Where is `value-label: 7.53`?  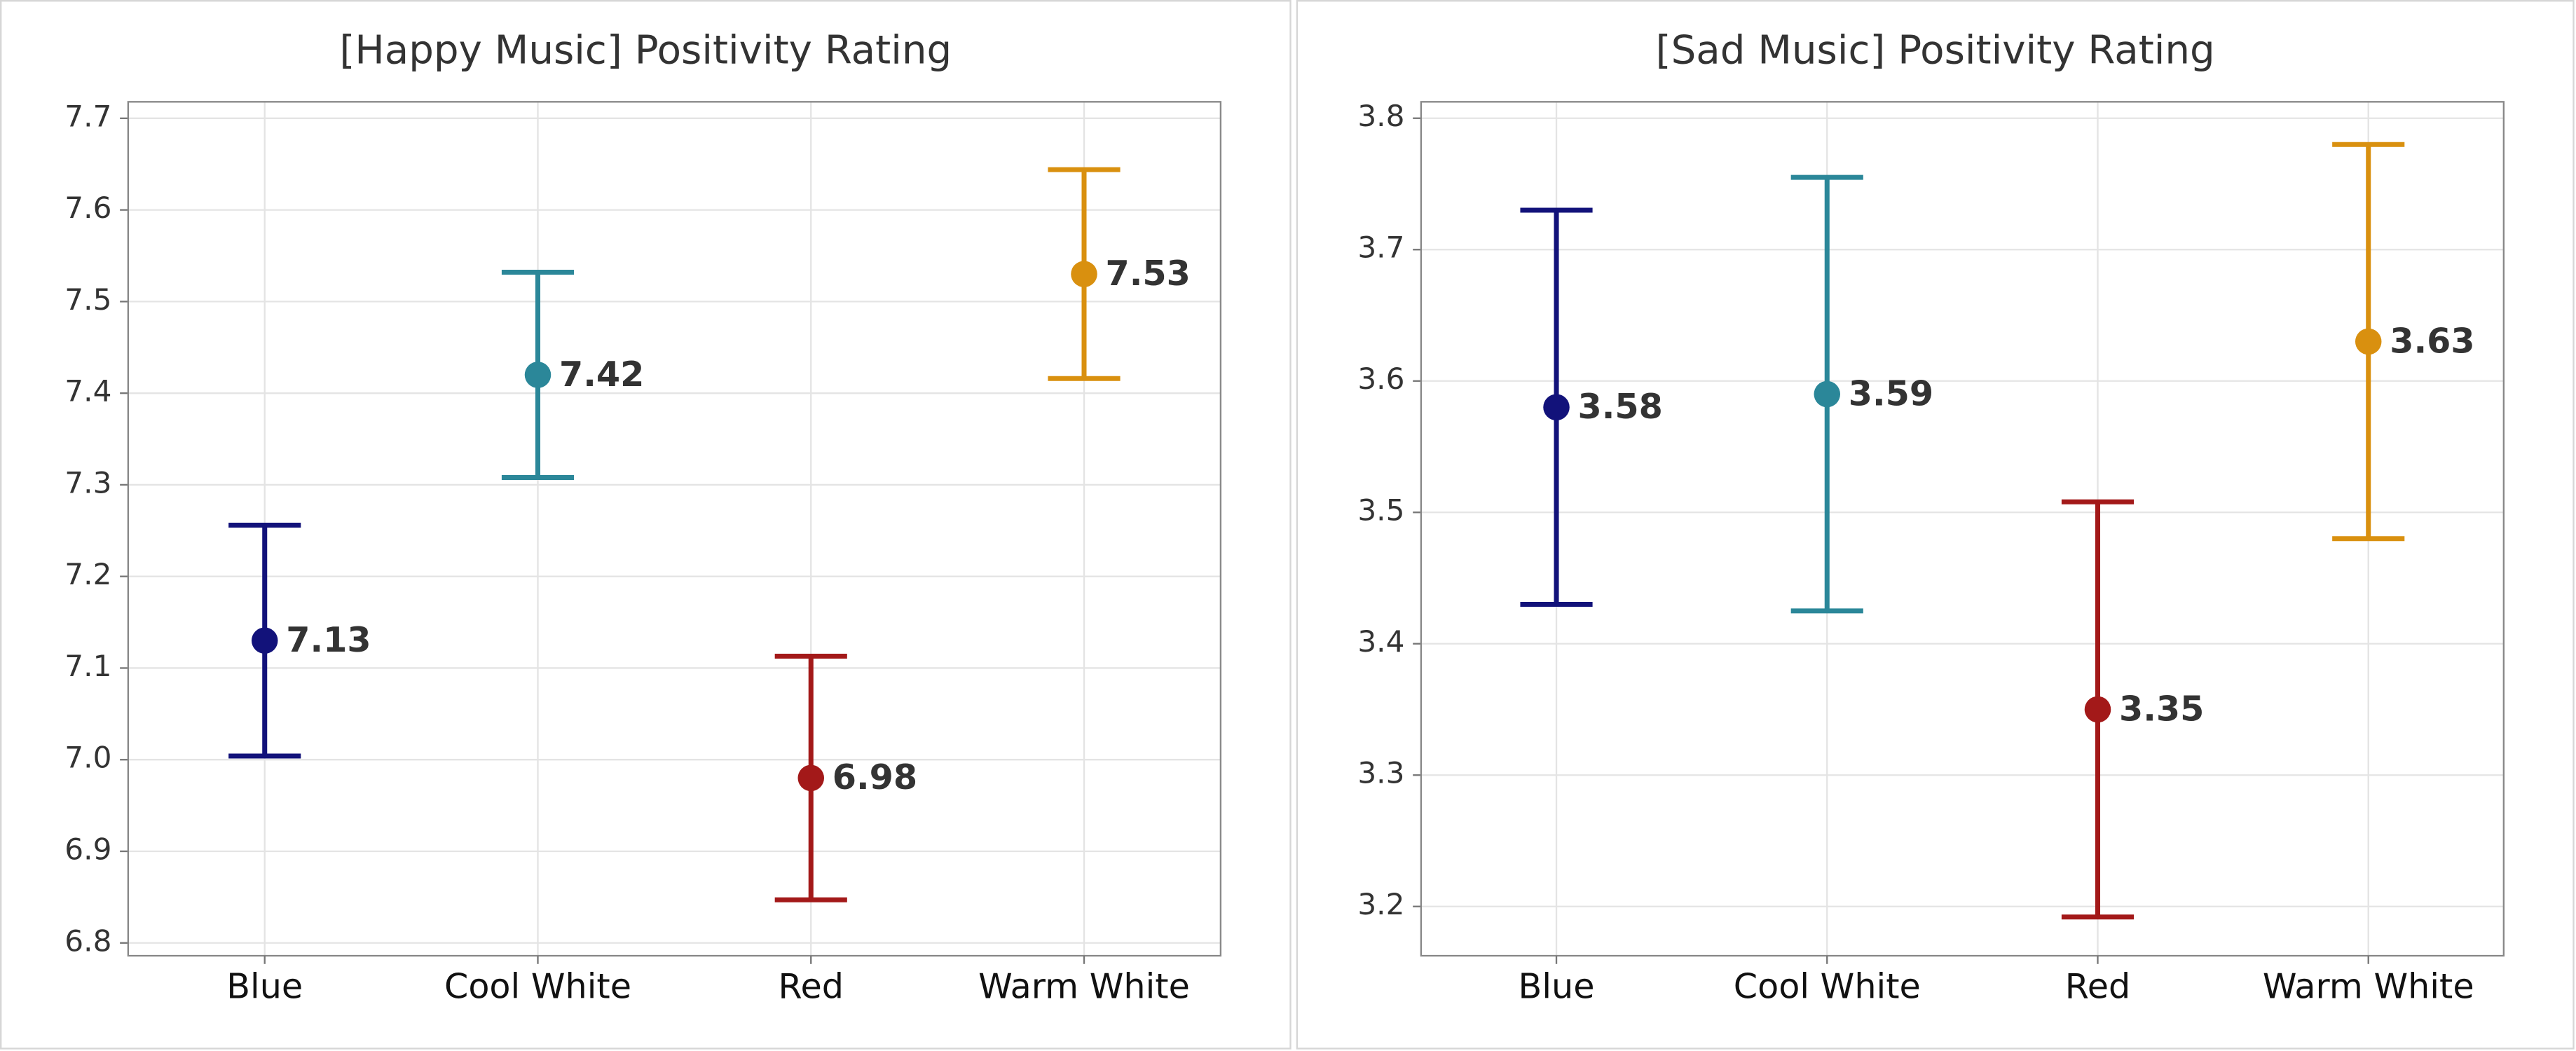 value-label: 7.53 is located at coordinates (1147, 273).